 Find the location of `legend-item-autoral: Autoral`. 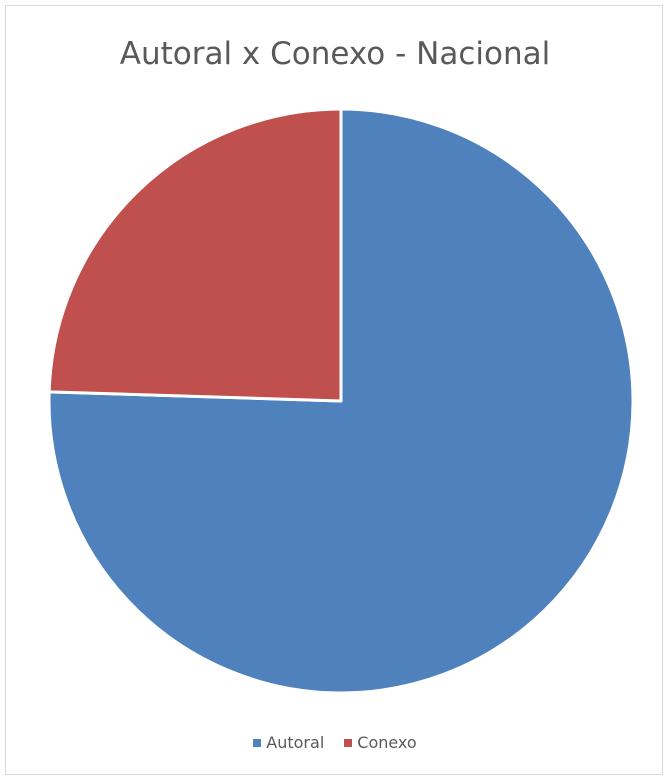

legend-item-autoral: Autoral is located at coordinates (288, 742).